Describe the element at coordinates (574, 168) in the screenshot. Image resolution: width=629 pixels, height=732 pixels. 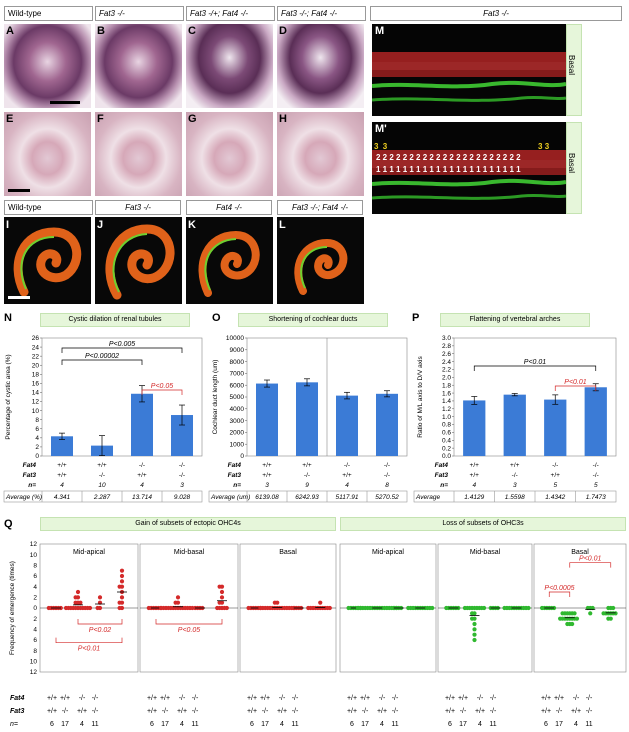
I see `basal-label-m-prime: Basal` at that location.